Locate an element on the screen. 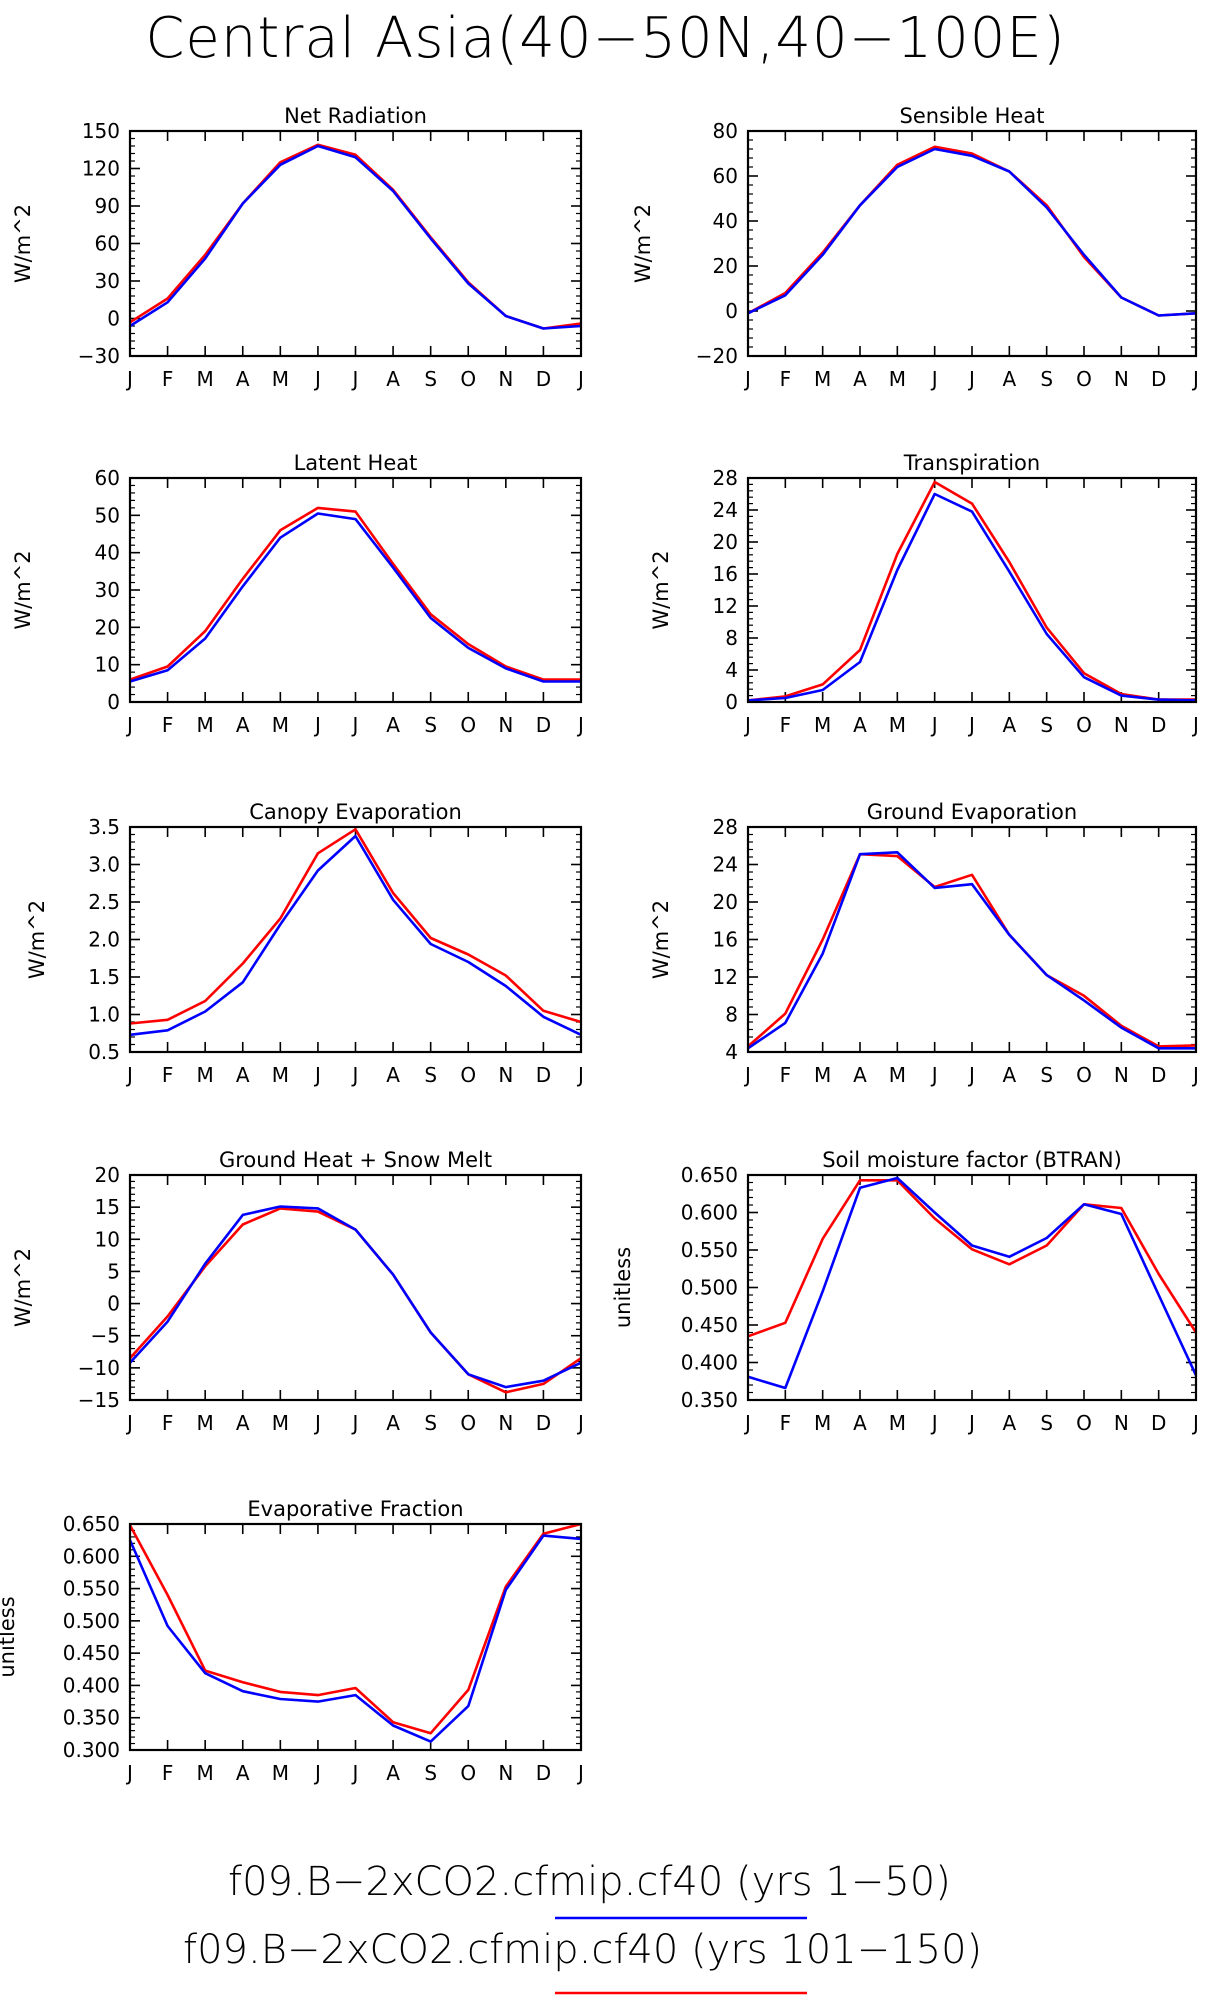  y-tick-label: 0.600 is located at coordinates (709, 1213).